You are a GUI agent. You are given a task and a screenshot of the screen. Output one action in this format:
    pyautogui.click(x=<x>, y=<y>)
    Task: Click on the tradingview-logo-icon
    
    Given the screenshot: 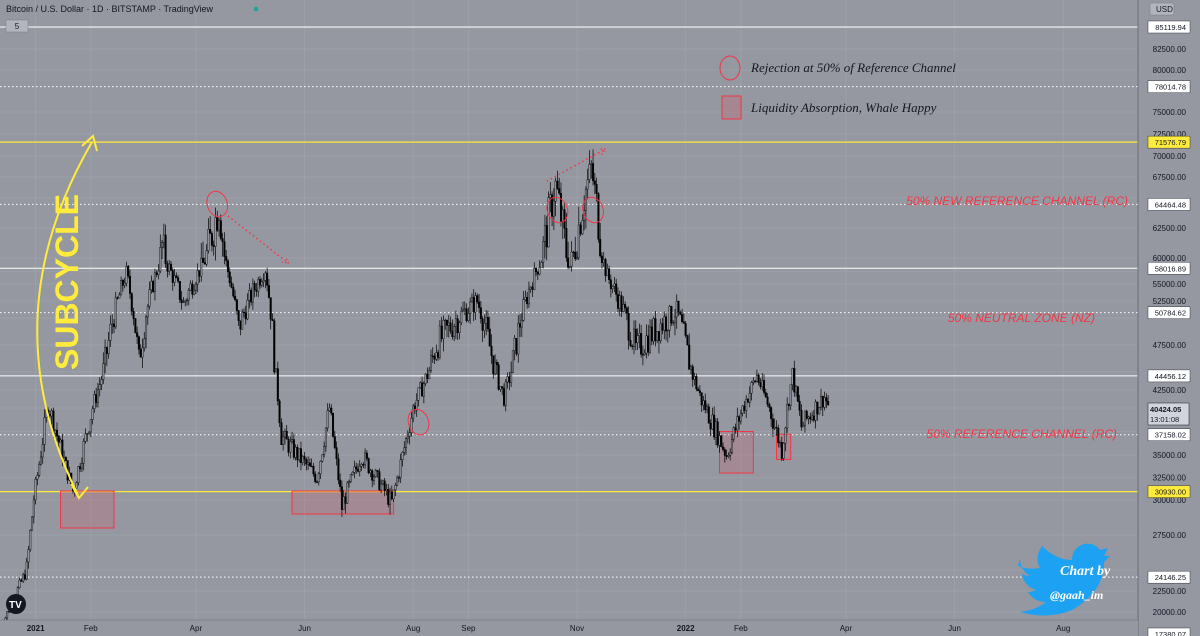 What is the action you would take?
    pyautogui.click(x=16, y=604)
    